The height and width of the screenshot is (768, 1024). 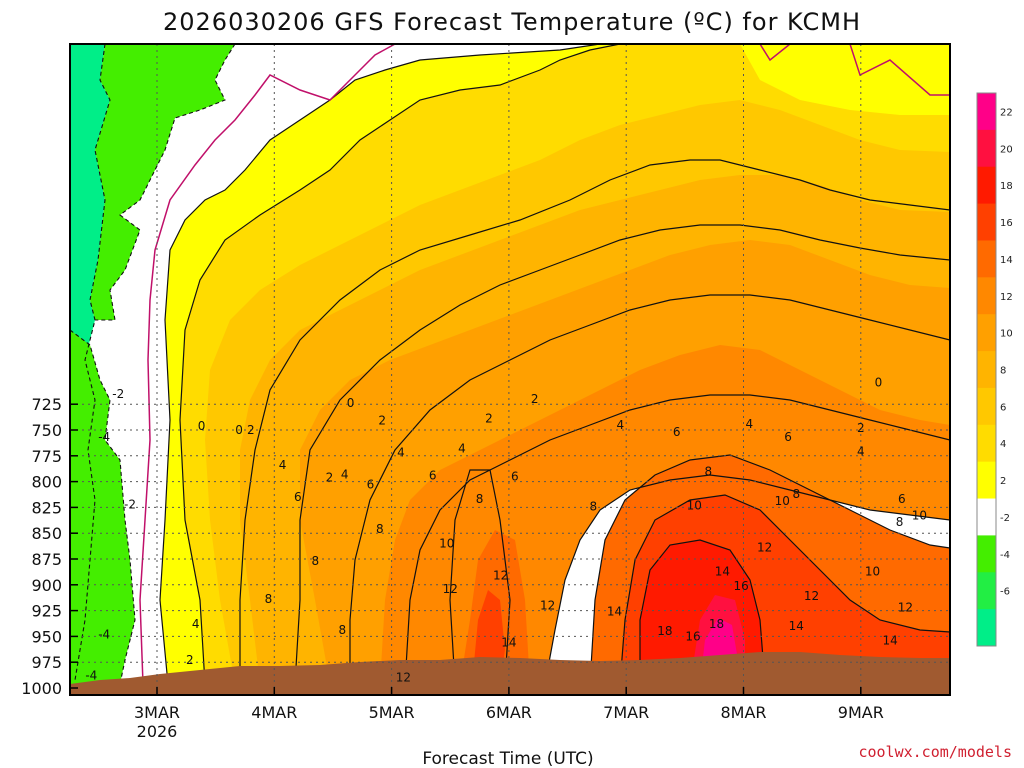 What do you see at coordinates (861, 712) in the screenshot?
I see `x-tick-label: 9MAR` at bounding box center [861, 712].